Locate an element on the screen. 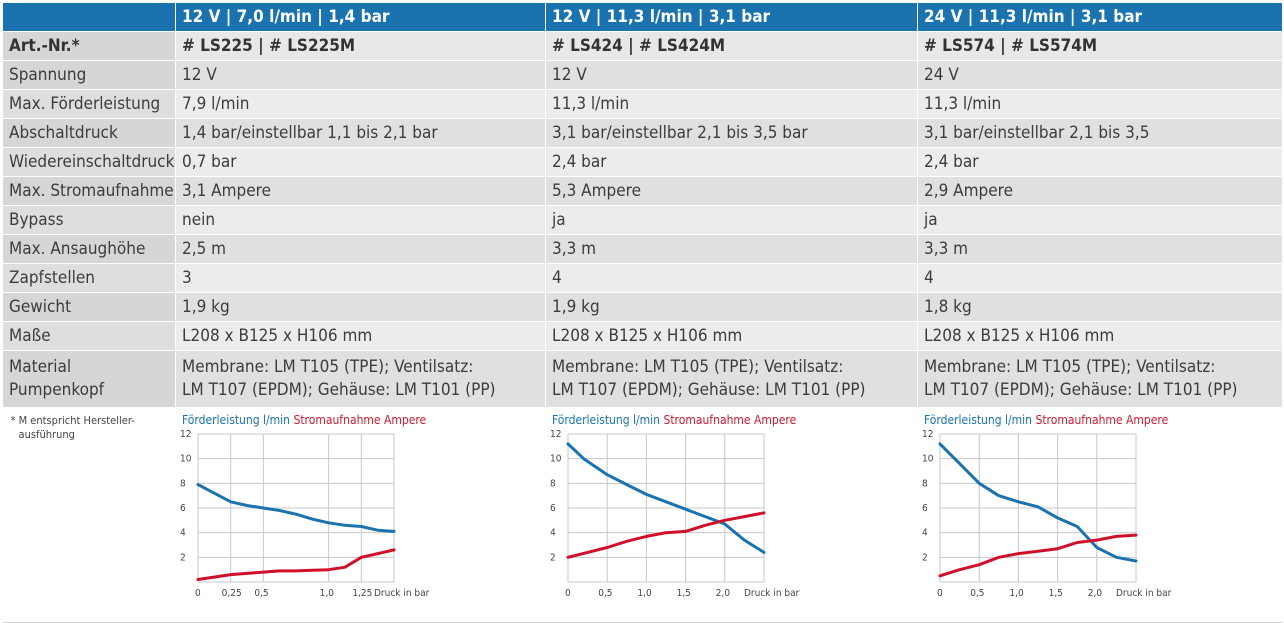  row-label: Material Pumpenkopf is located at coordinates (89, 379).